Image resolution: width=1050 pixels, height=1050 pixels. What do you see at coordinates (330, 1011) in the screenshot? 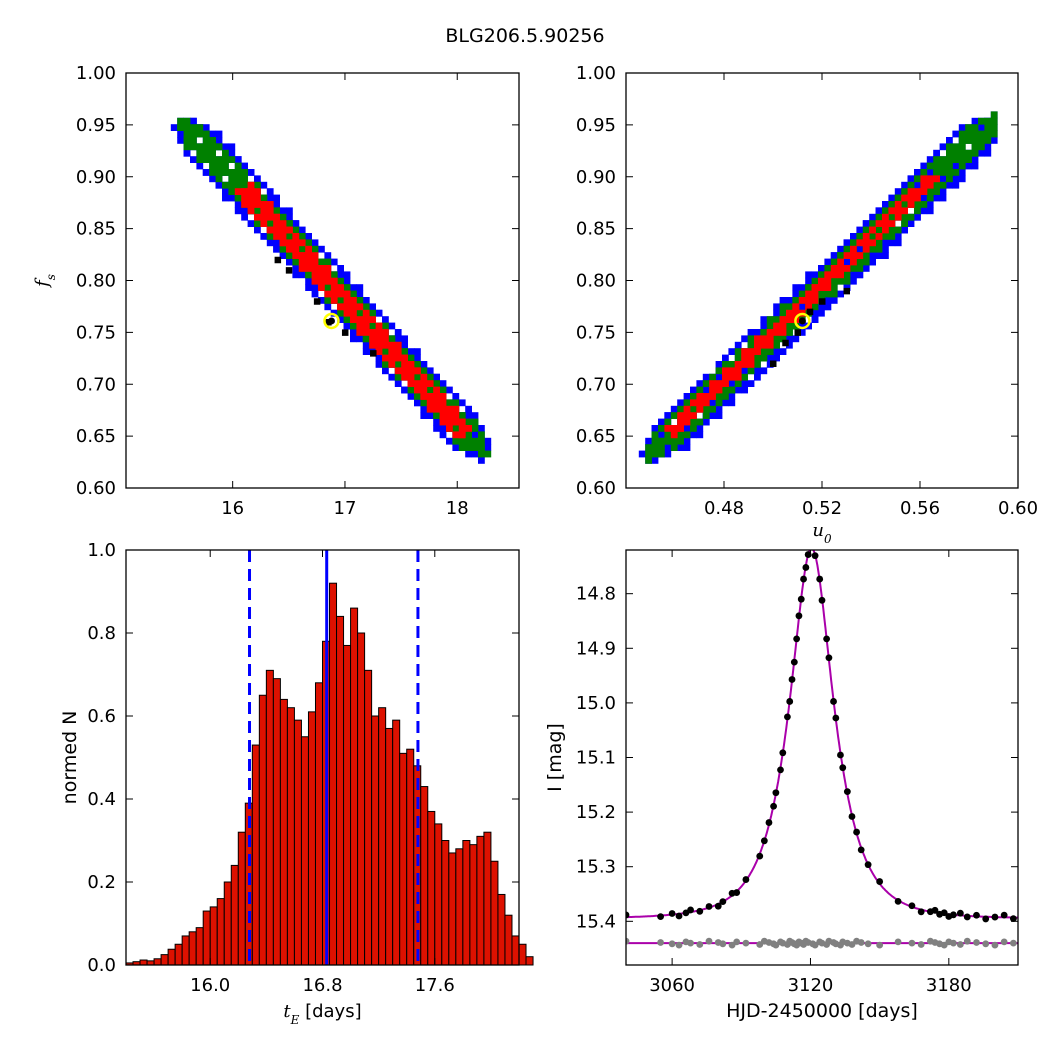
I see `axis-label-suffix: [days]` at bounding box center [330, 1011].